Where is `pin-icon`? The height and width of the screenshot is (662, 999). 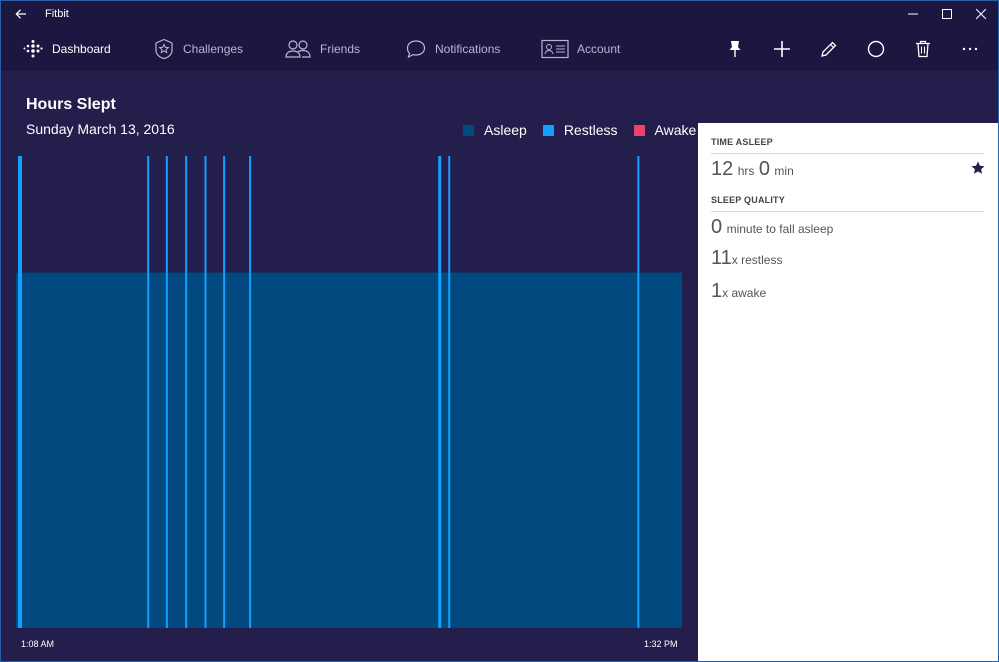 pin-icon is located at coordinates (735, 49).